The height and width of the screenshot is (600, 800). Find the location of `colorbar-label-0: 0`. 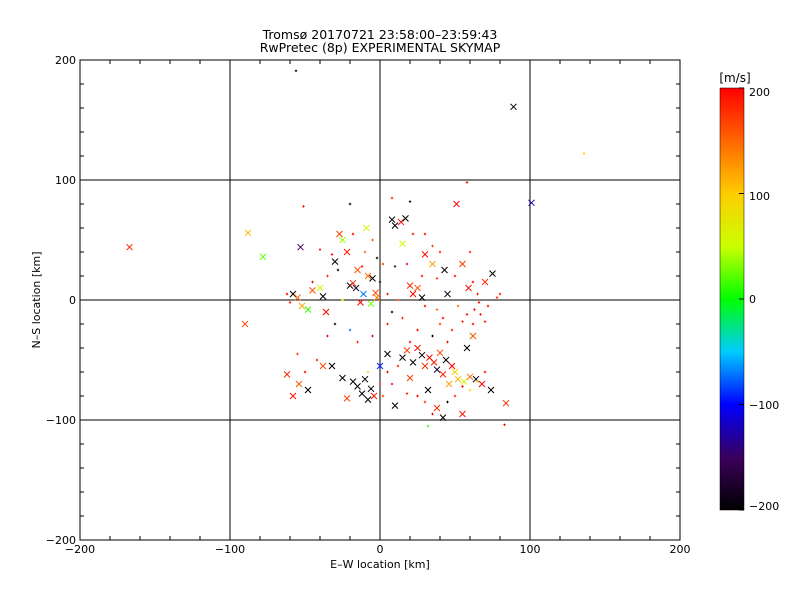

colorbar-label-0: 0 is located at coordinates (752, 299).